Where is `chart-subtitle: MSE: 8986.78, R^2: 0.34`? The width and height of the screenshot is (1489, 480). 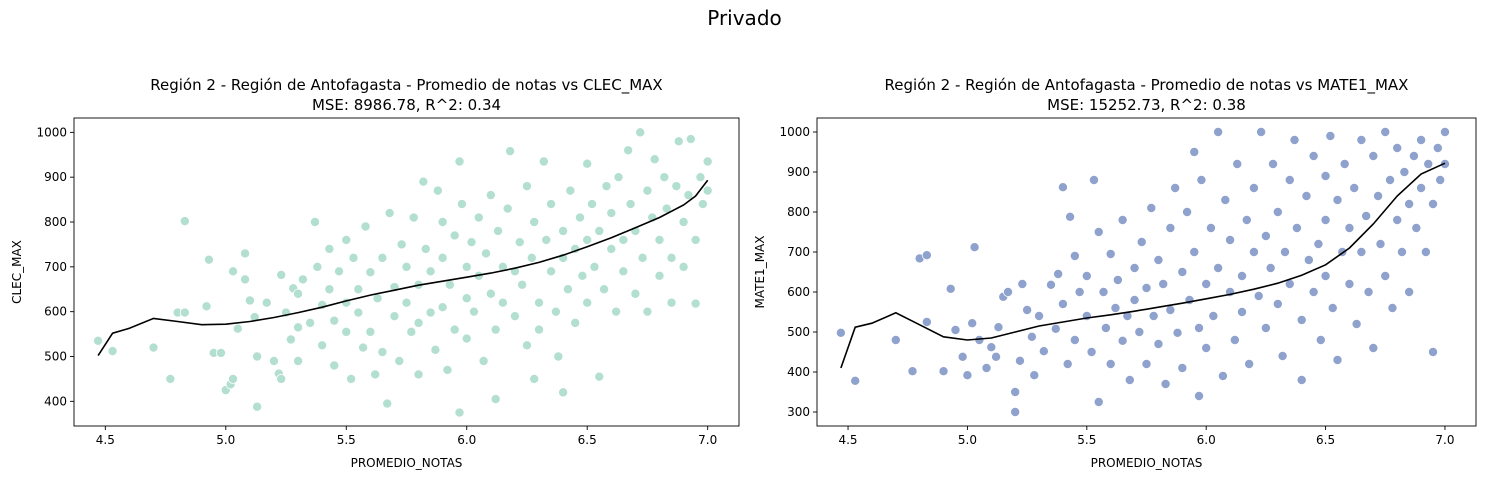 chart-subtitle: MSE: 8986.78, R^2: 0.34 is located at coordinates (406, 105).